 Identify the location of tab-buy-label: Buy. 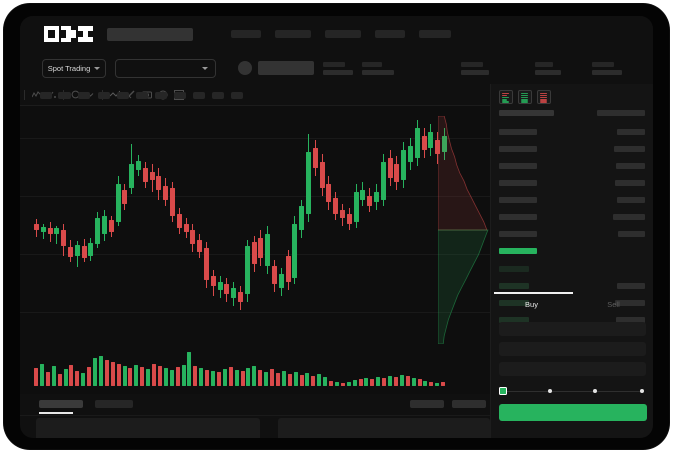
(531, 304).